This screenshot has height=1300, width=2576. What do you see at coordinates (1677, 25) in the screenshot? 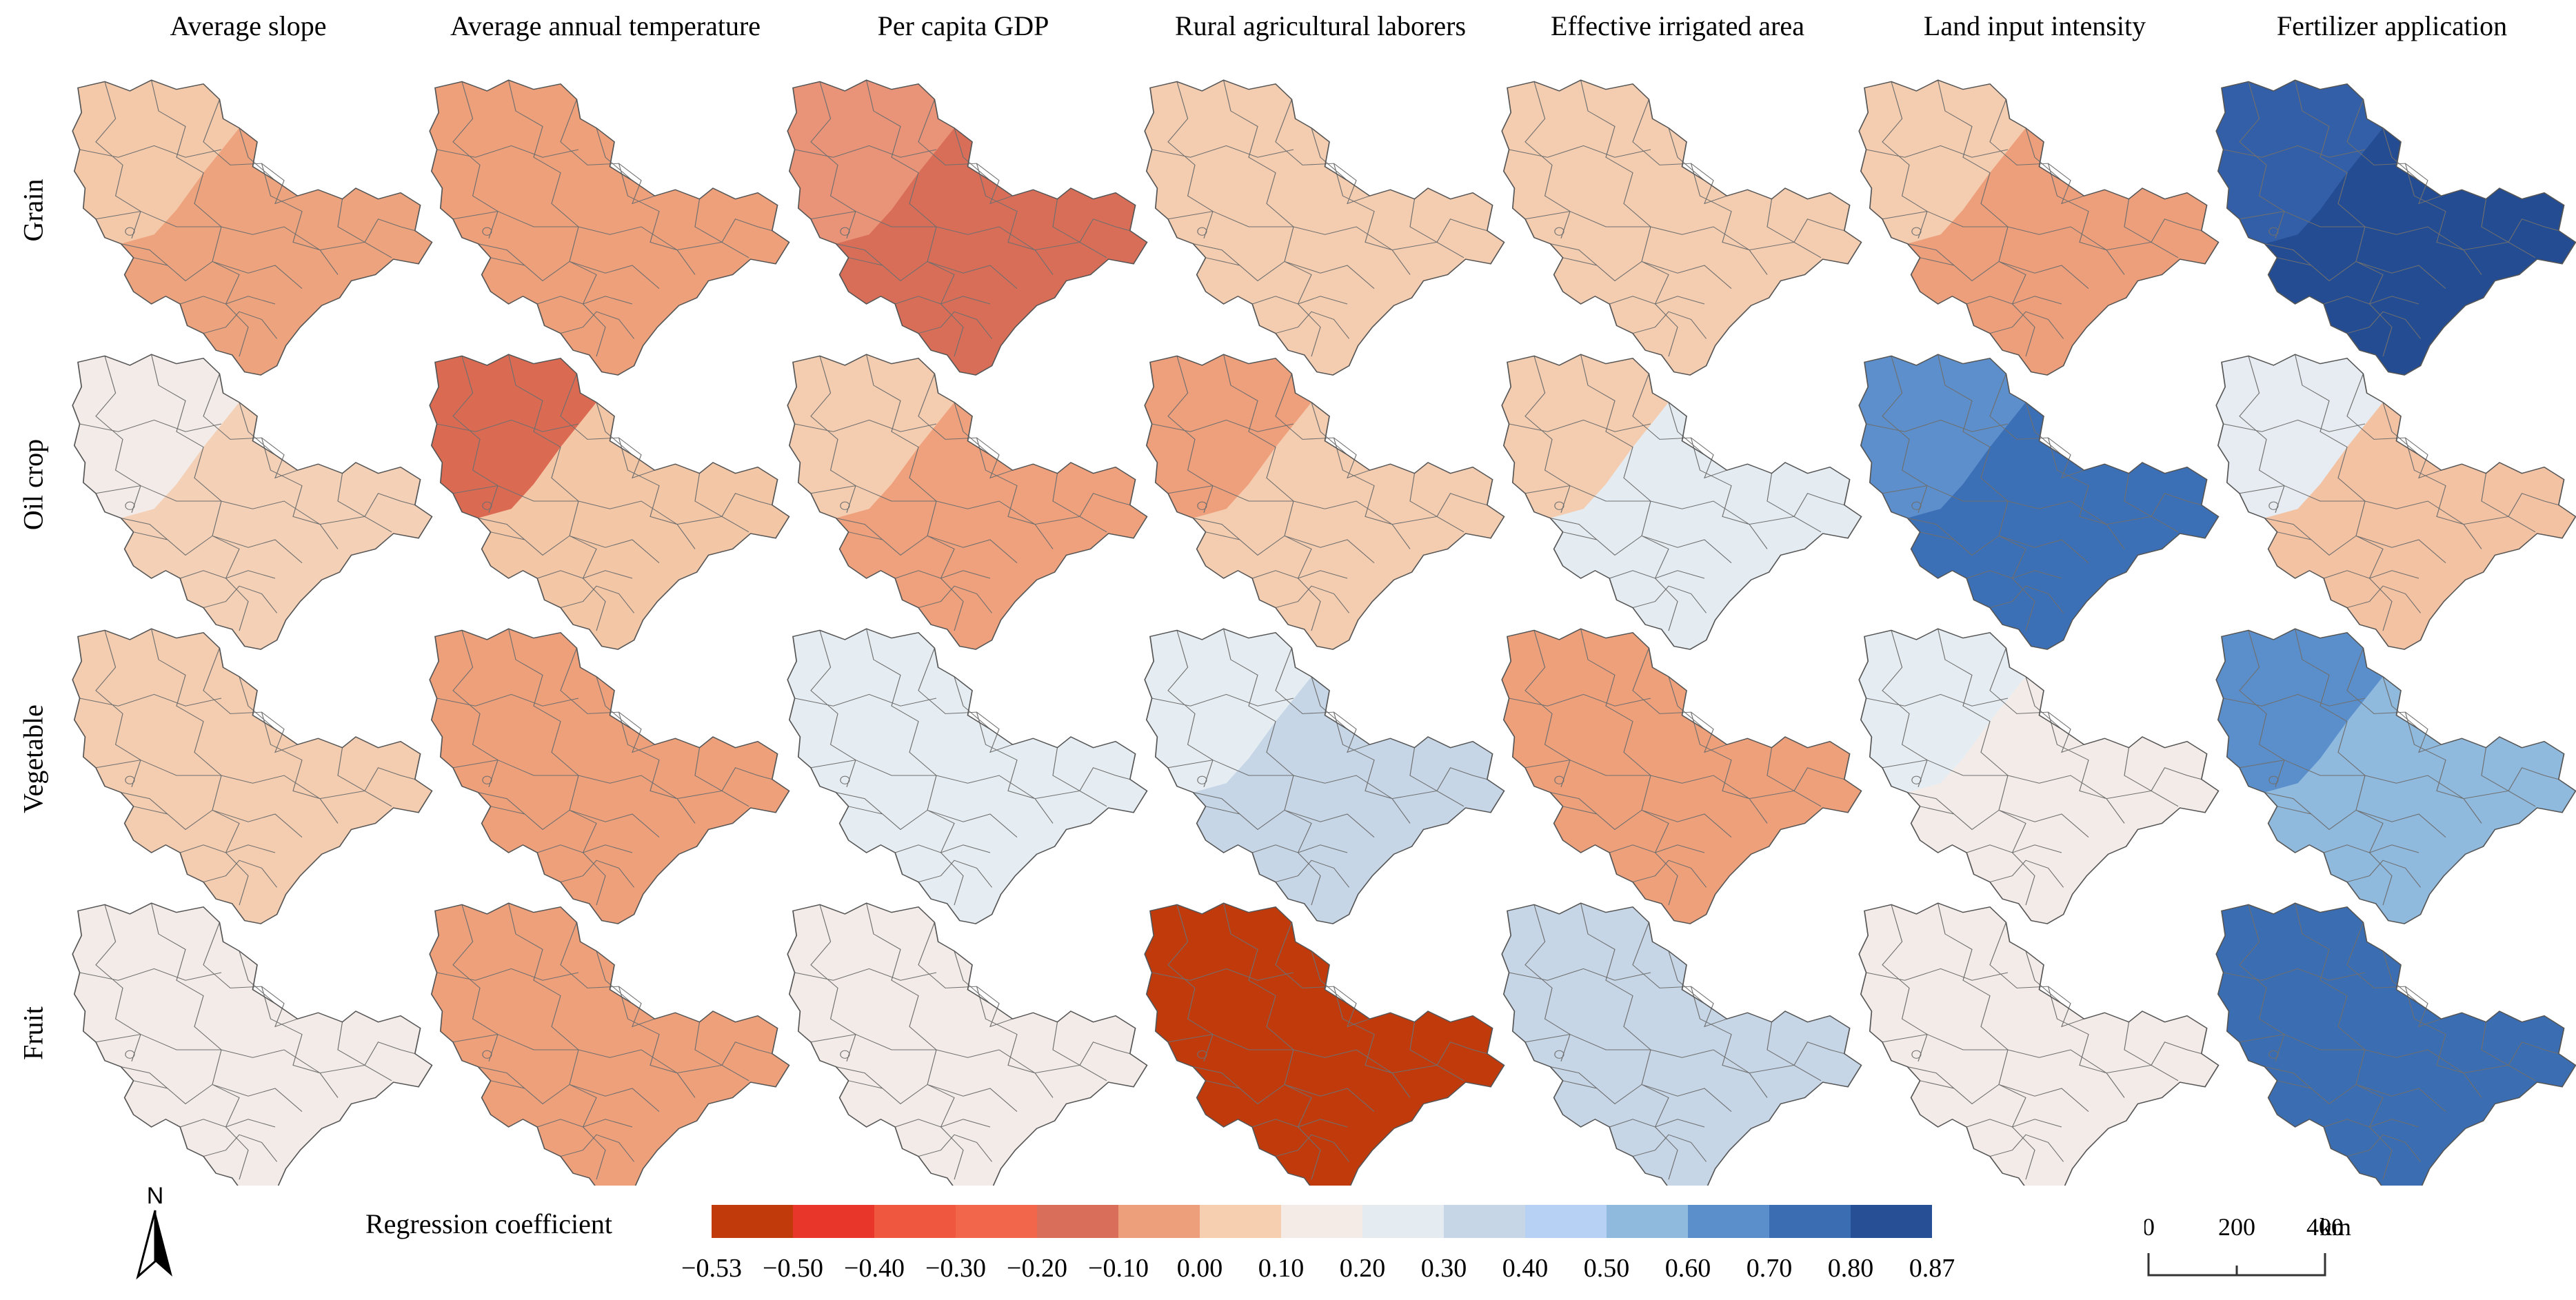
I see `column-title: Effective irrigated area` at bounding box center [1677, 25].